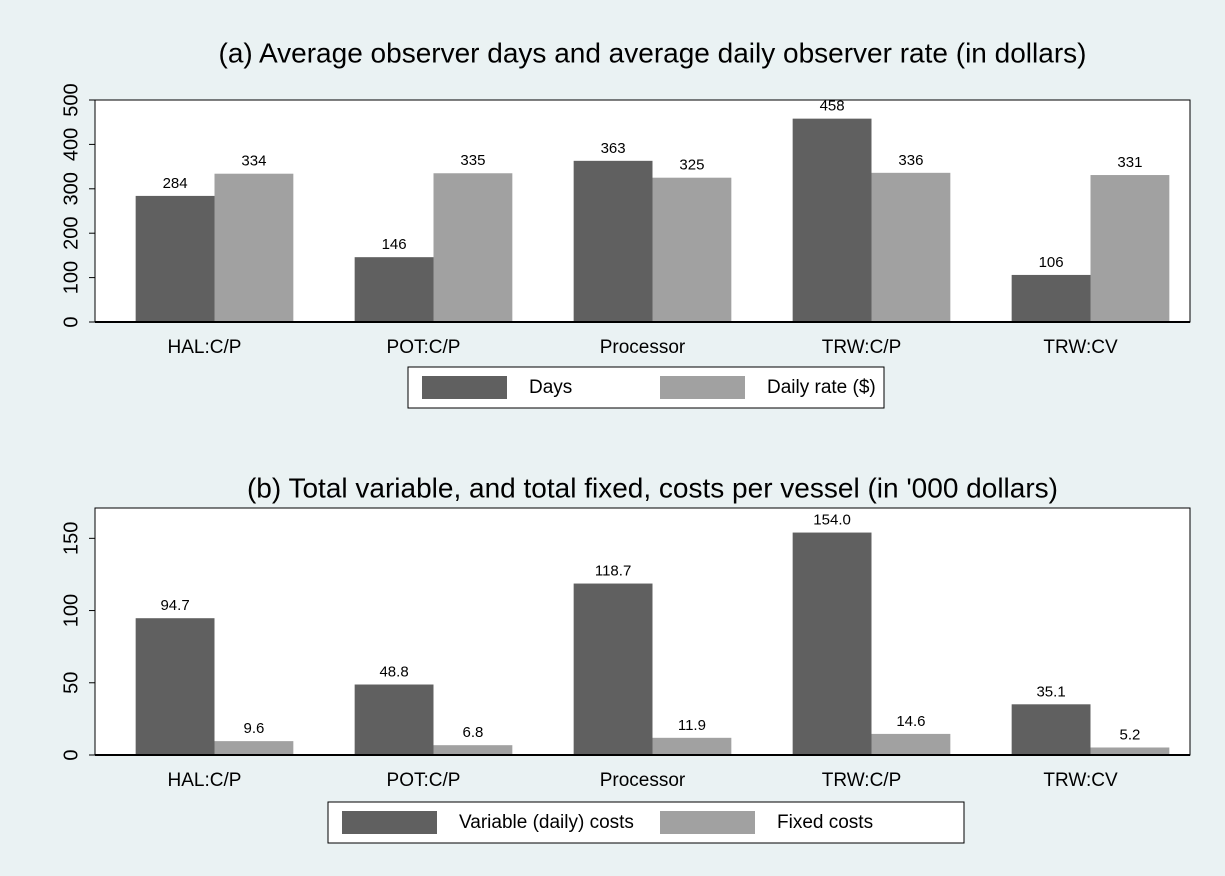 The height and width of the screenshot is (876, 1225). What do you see at coordinates (1050, 691) in the screenshot?
I see `value-label: 35.1` at bounding box center [1050, 691].